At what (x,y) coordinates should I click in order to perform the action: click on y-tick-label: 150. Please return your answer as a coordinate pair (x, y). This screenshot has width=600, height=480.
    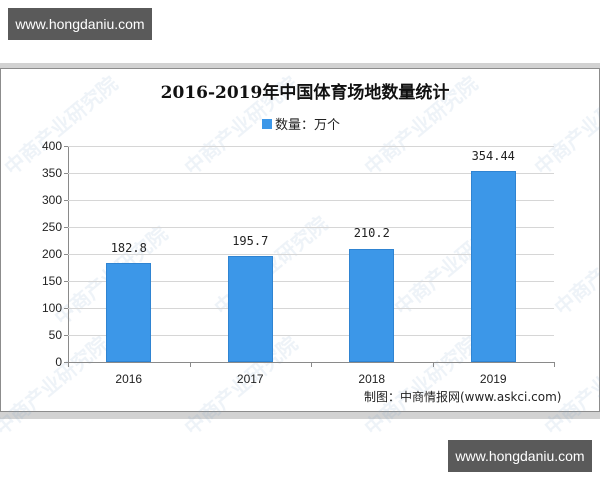
    Looking at the image, I should click on (51, 281).